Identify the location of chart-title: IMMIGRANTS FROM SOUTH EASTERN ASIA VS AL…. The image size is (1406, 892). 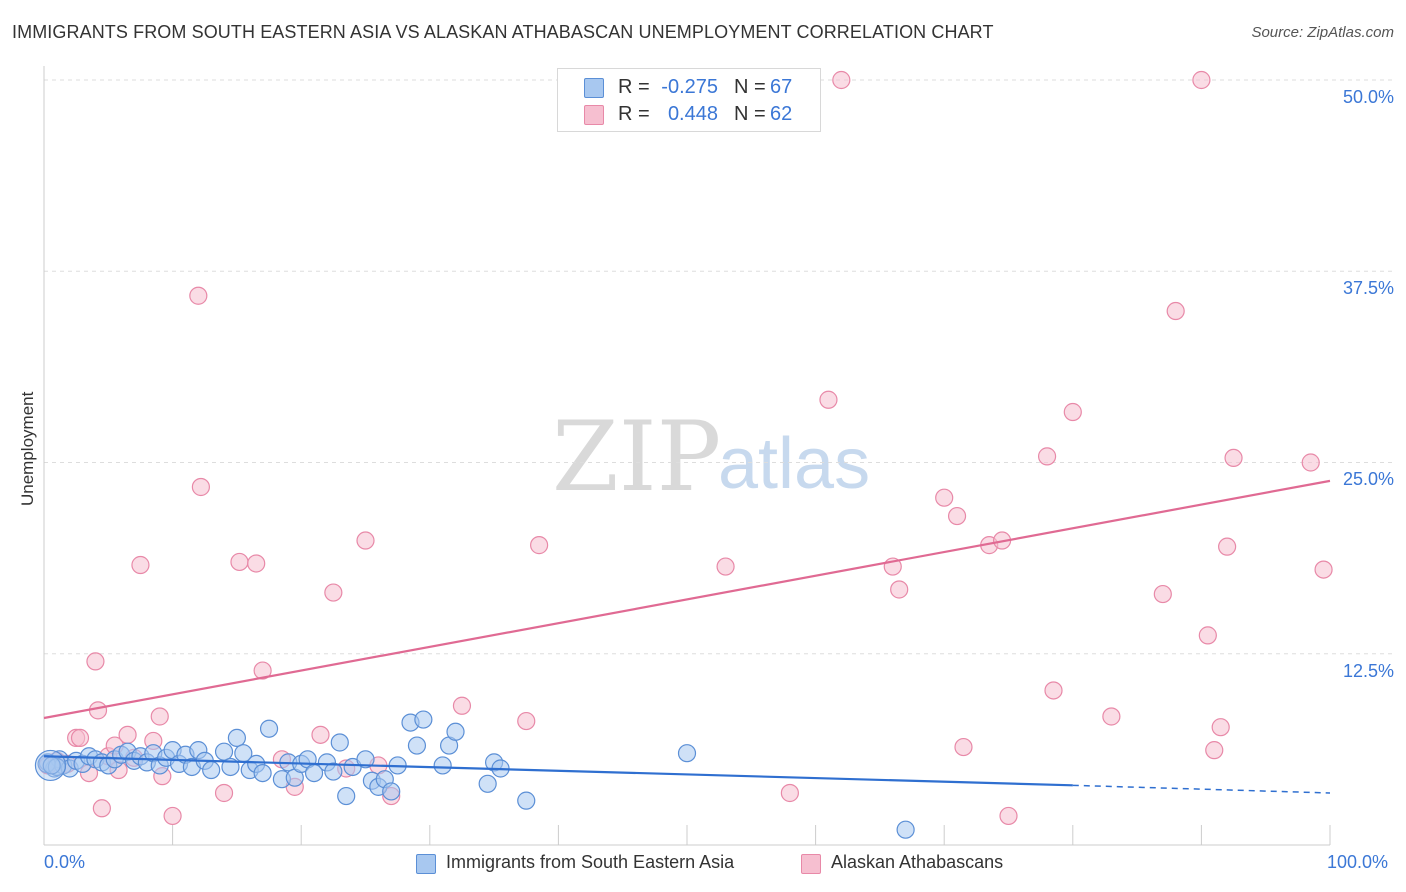
(503, 32).